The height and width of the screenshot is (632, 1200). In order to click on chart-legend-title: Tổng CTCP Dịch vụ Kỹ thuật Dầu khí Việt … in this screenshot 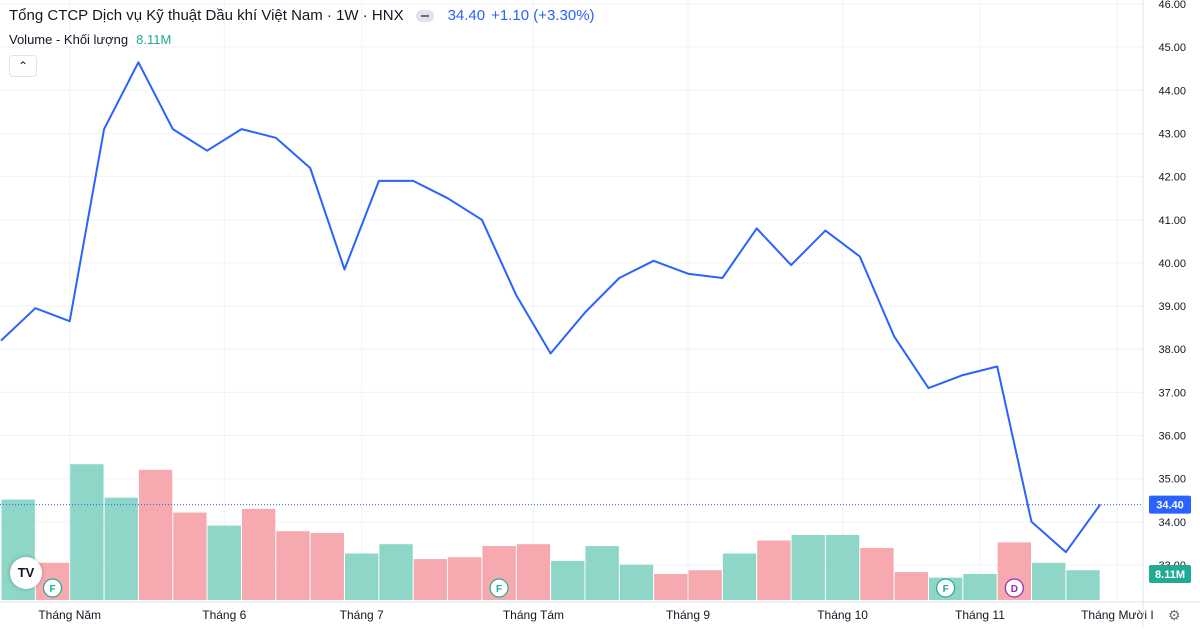, I will do `click(302, 15)`.